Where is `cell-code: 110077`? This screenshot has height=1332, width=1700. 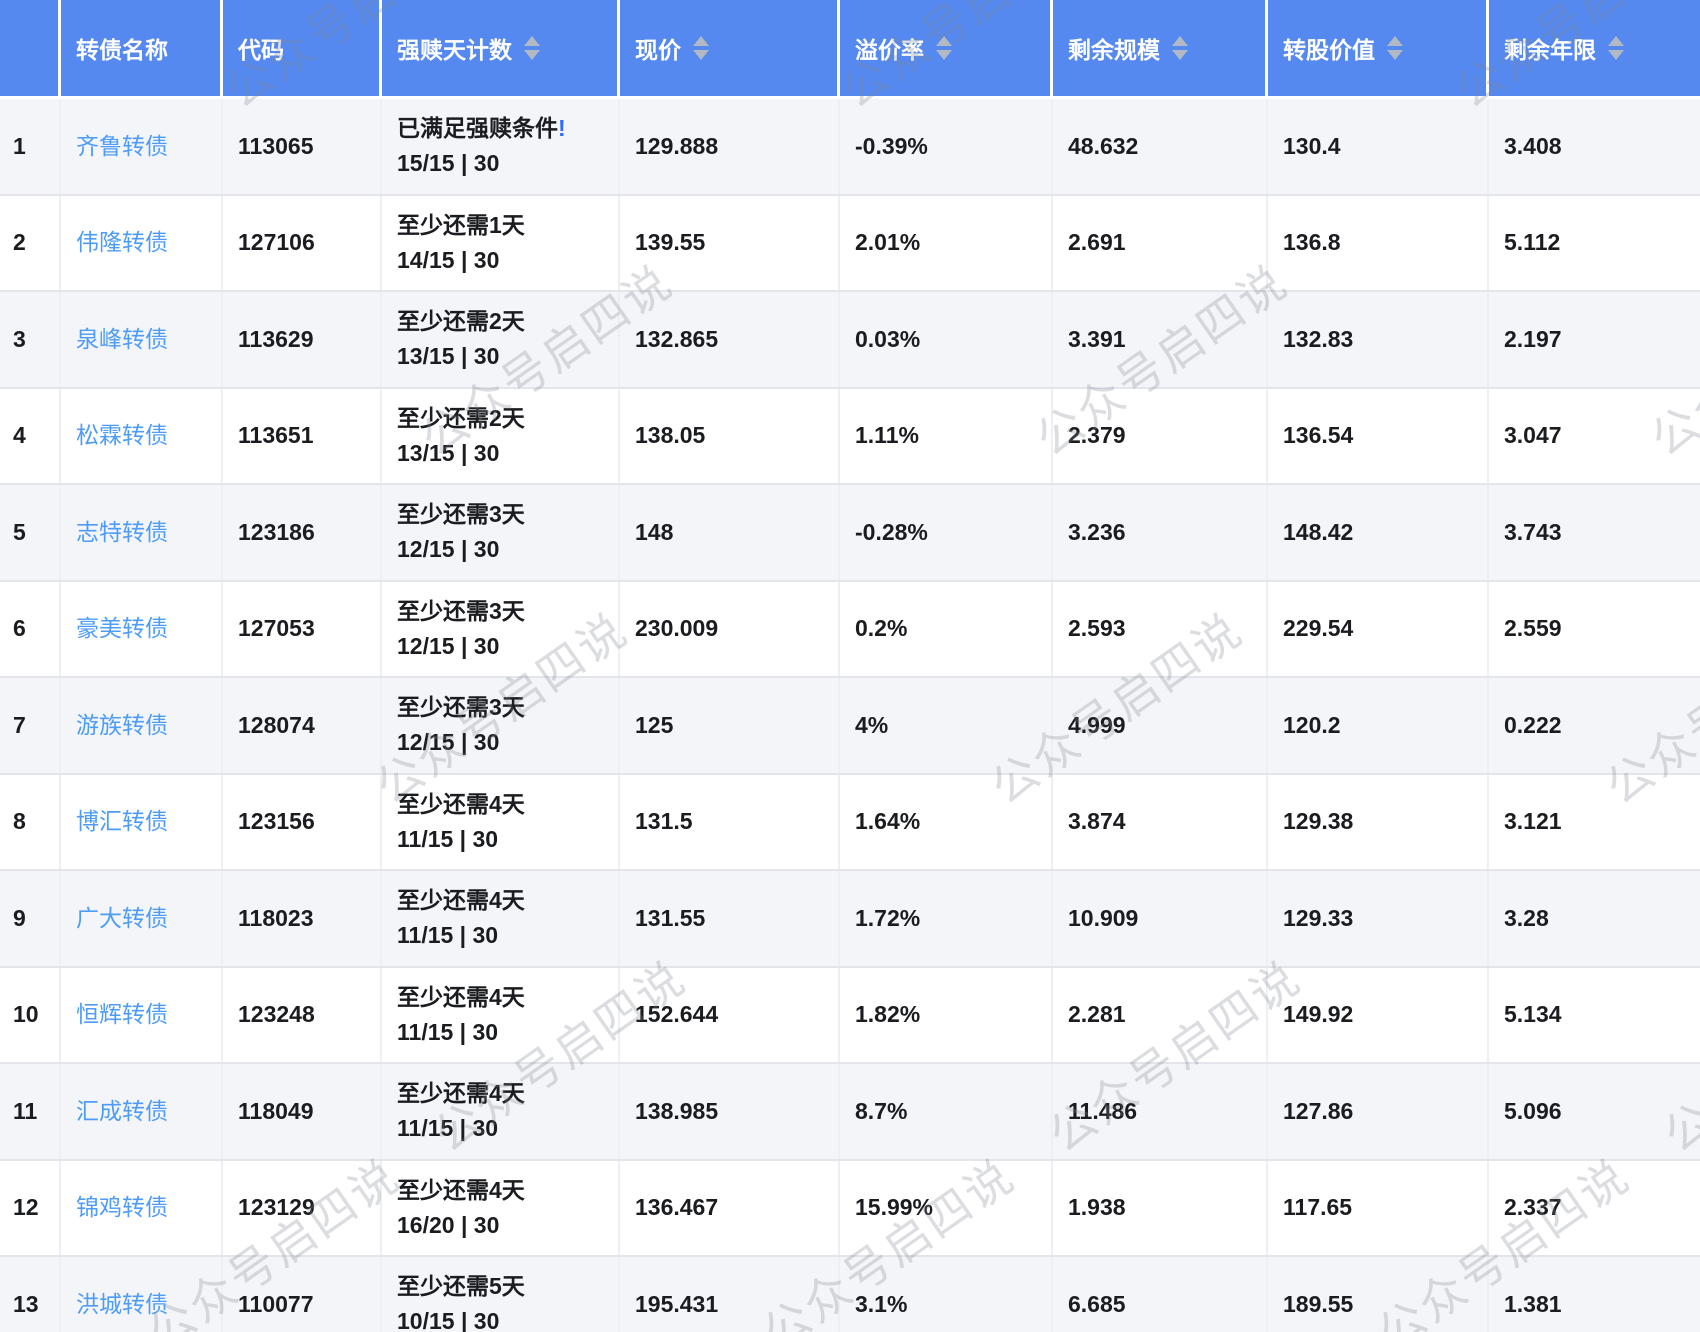 cell-code: 110077 is located at coordinates (302, 1294).